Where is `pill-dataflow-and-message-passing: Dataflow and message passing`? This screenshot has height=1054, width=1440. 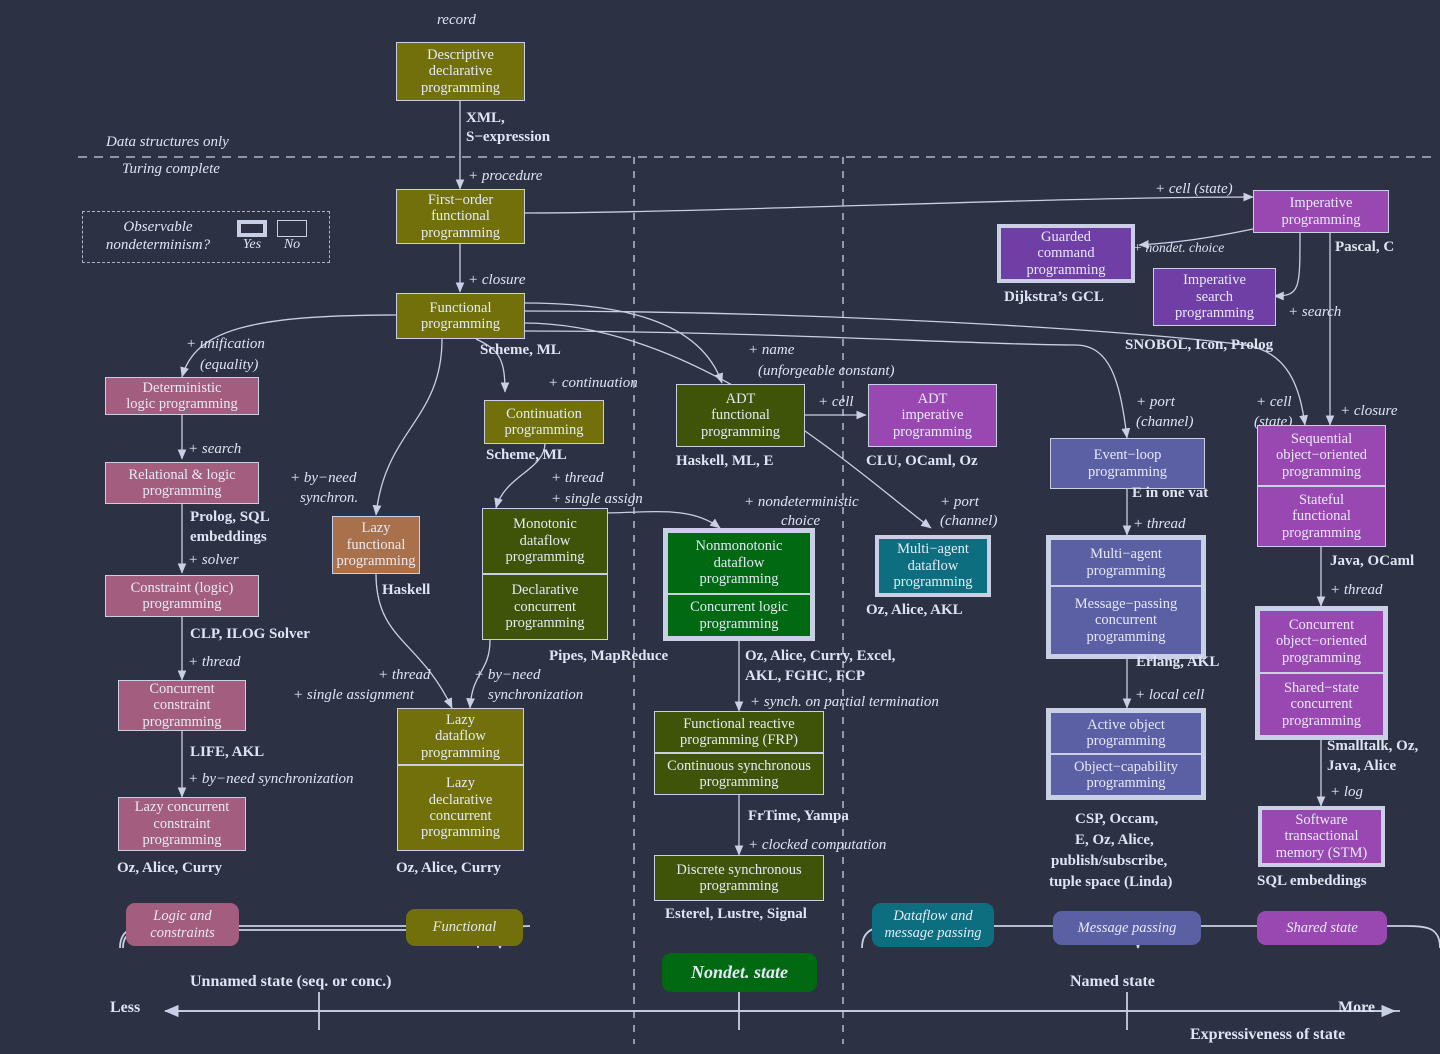 pill-dataflow-and-message-passing: Dataflow and message passing is located at coordinates (933, 925).